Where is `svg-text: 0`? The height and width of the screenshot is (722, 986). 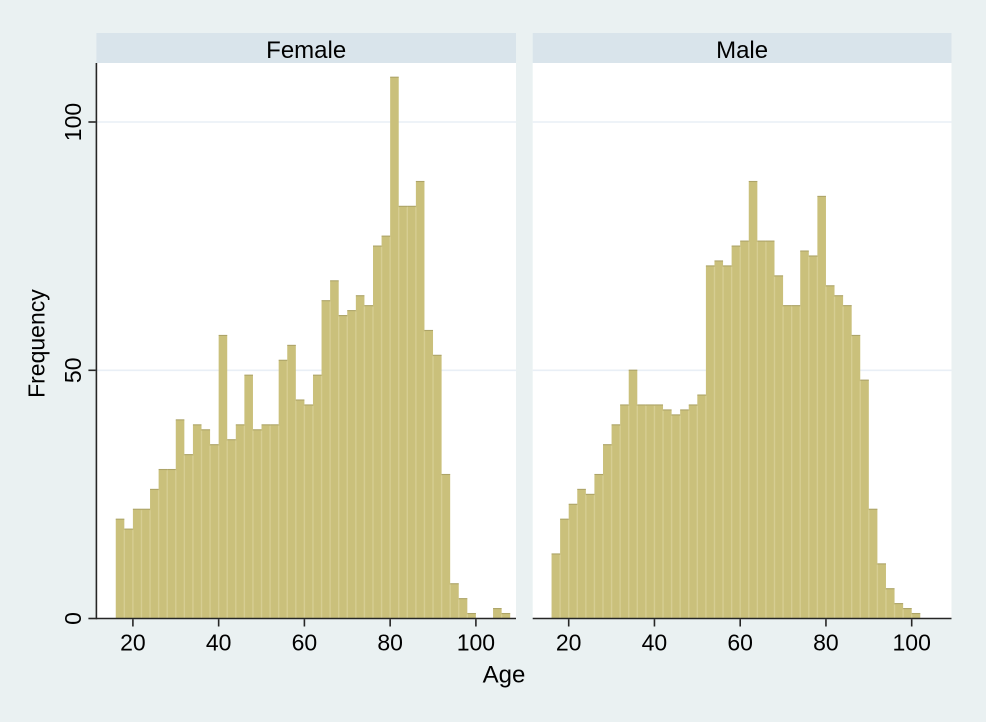
svg-text: 0 is located at coordinates (73, 618).